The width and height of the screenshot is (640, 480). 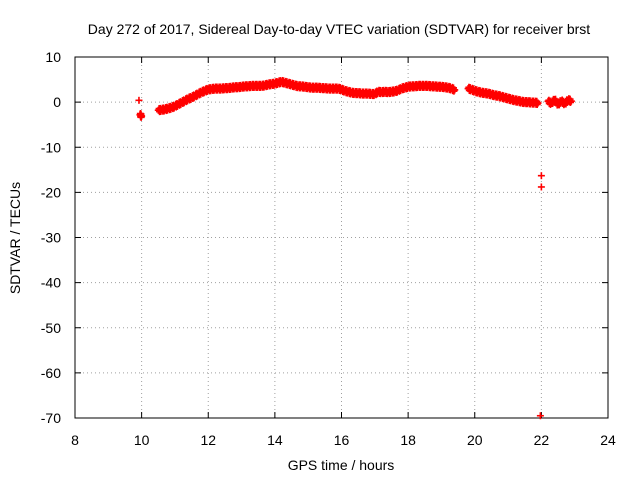 What do you see at coordinates (51, 418) in the screenshot?
I see `y-tick-label: -70` at bounding box center [51, 418].